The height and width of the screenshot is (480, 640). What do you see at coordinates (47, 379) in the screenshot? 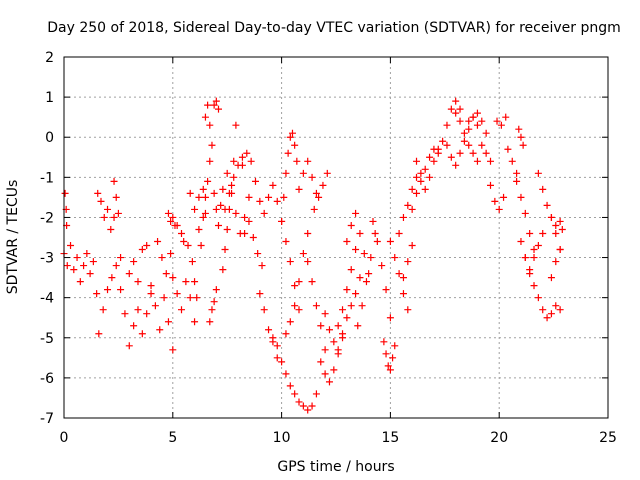
I see `y-tick-label: -6` at bounding box center [47, 379].